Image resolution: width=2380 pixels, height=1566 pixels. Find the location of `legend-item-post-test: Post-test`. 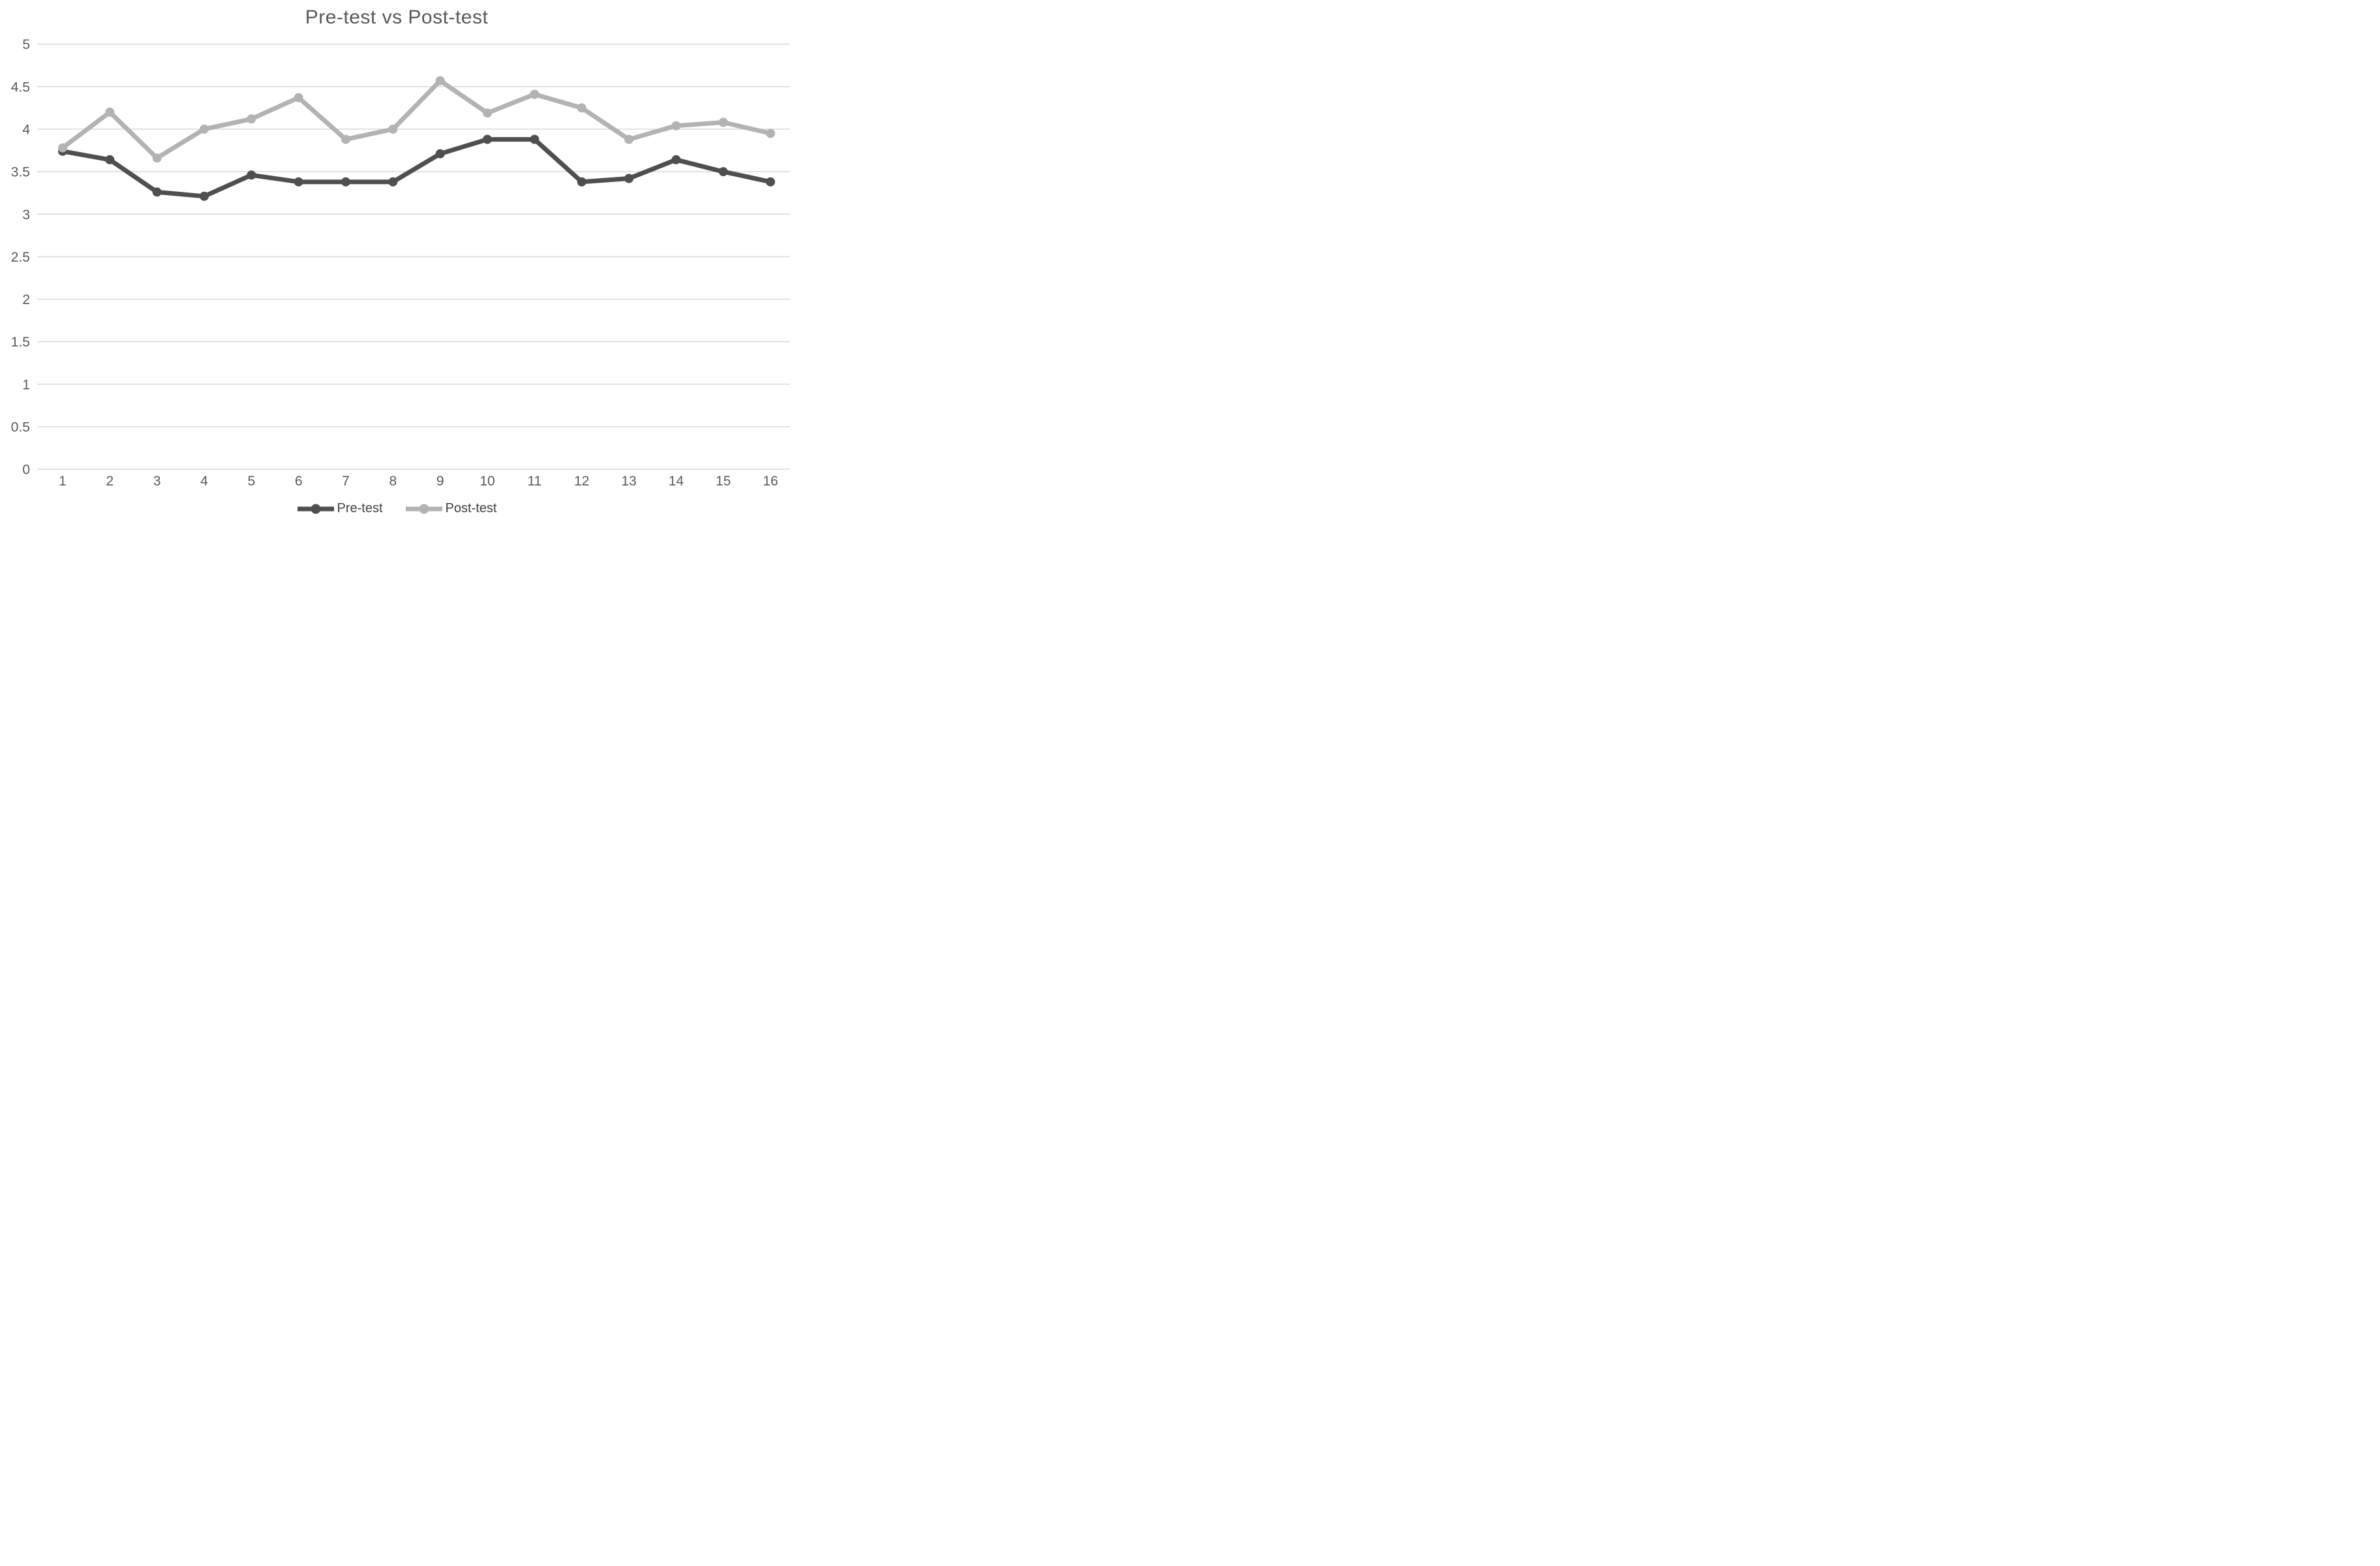

legend-item-post-test: Post-test is located at coordinates (451, 508).